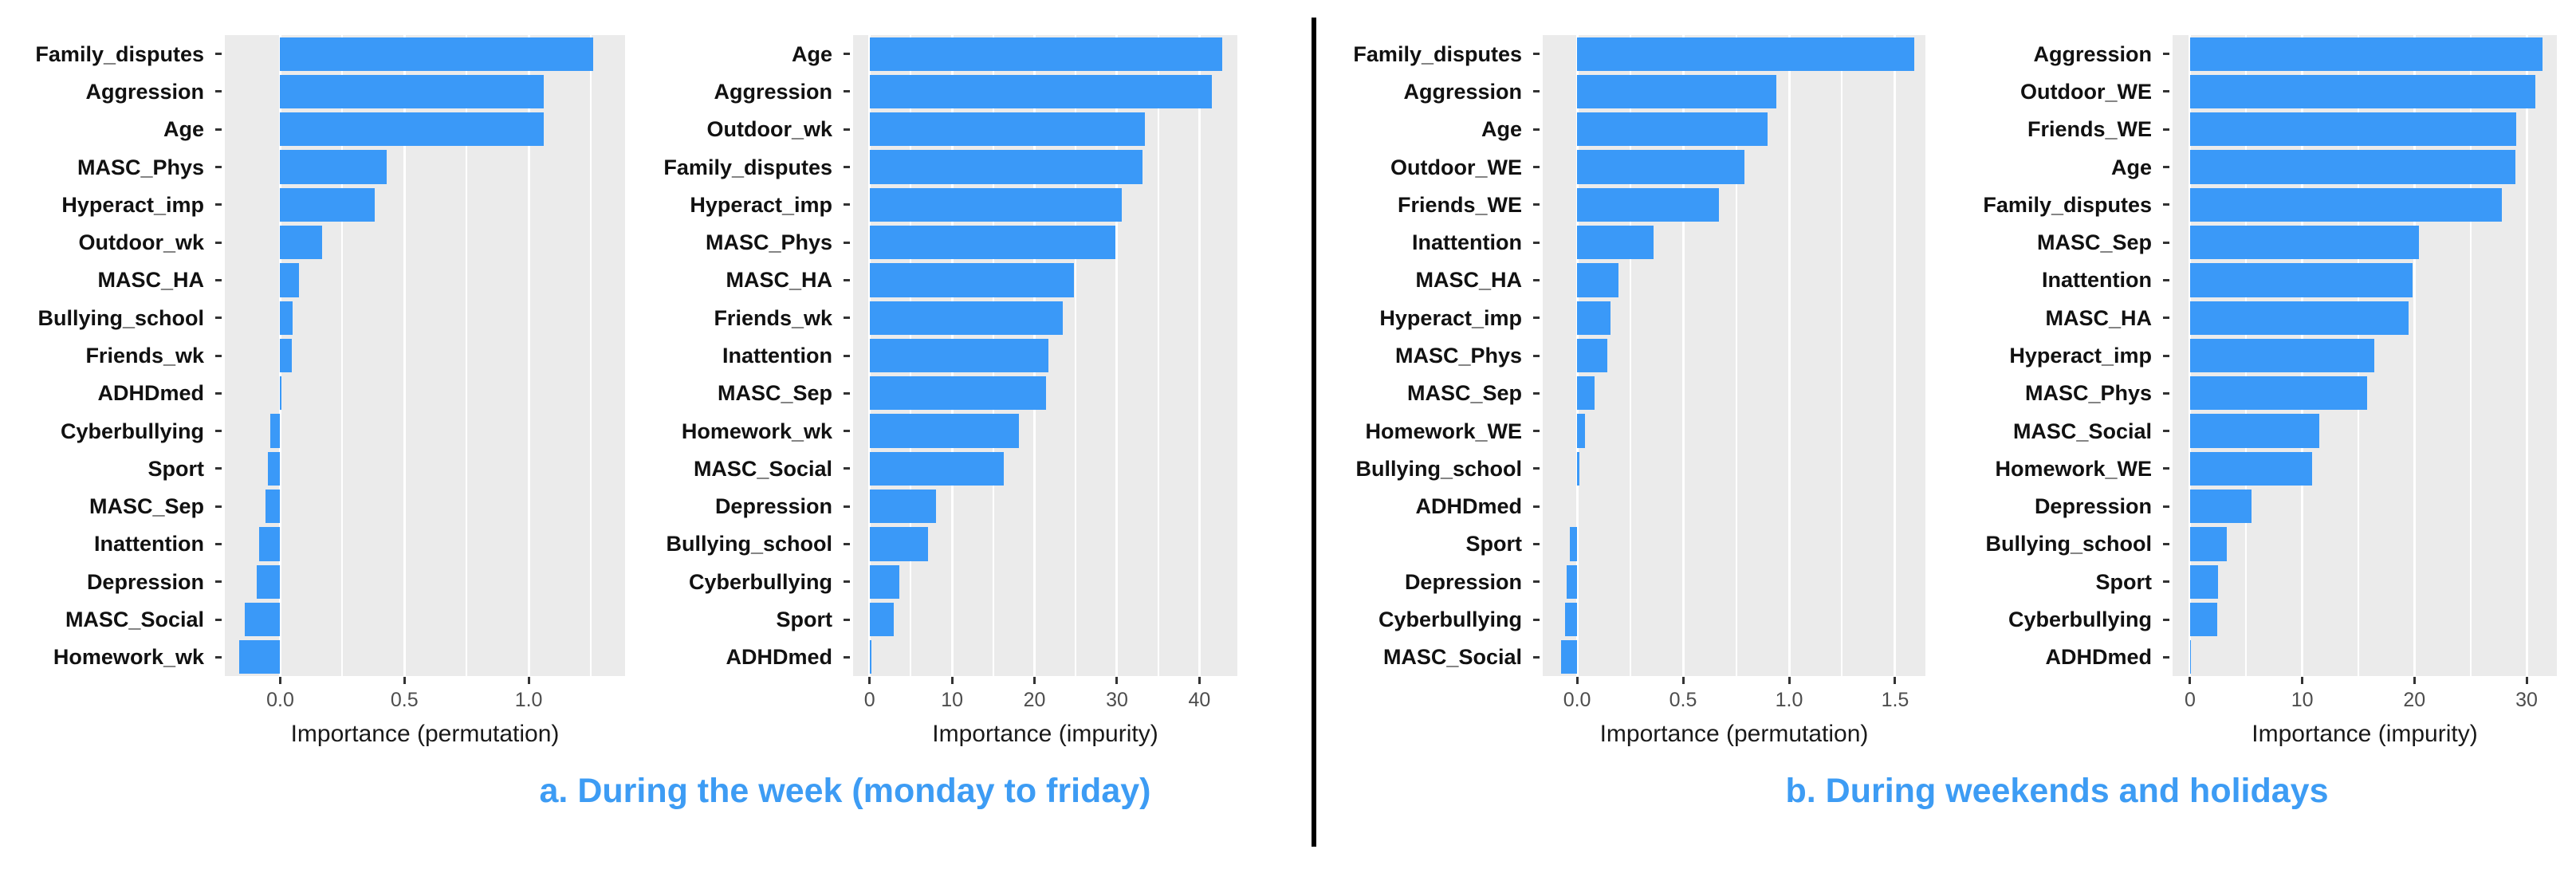 This screenshot has width=2576, height=869. Describe the element at coordinates (260, 657) in the screenshot. I see `bar-Homework_wk` at that location.